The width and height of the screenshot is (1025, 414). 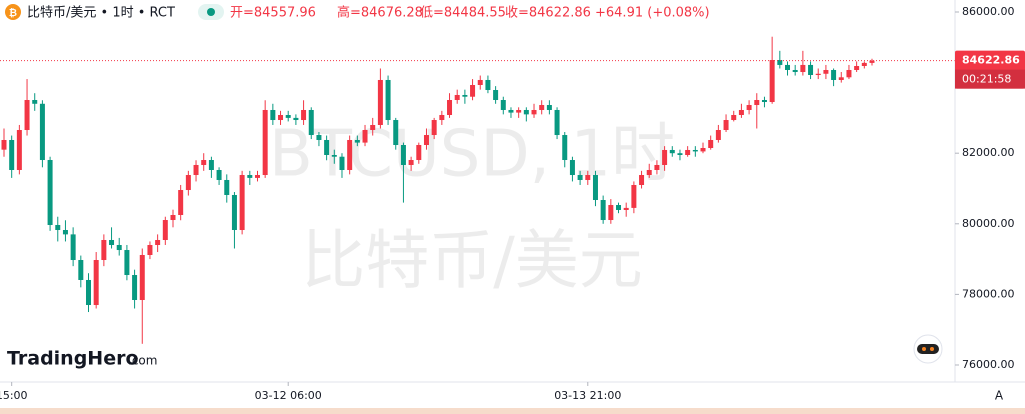 I want to click on assistant-face, so click(x=928, y=349).